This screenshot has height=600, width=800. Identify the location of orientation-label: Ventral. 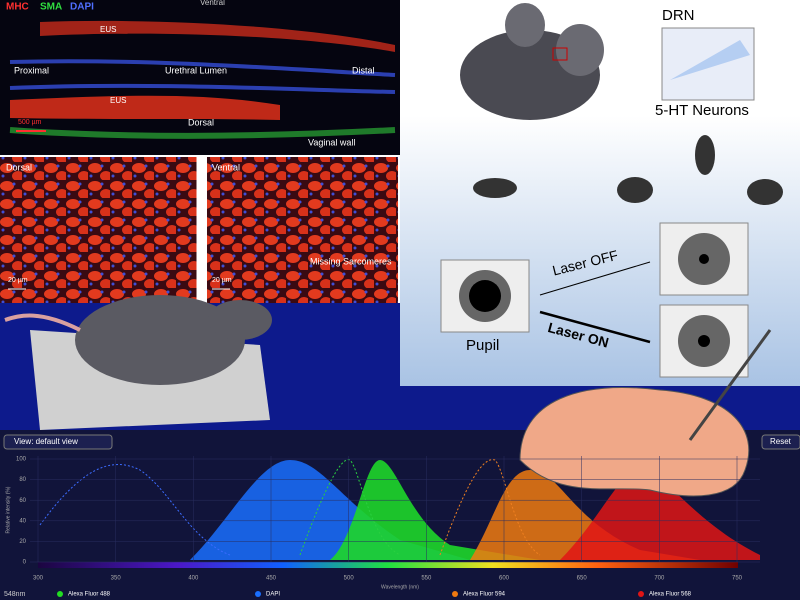
(212, 3).